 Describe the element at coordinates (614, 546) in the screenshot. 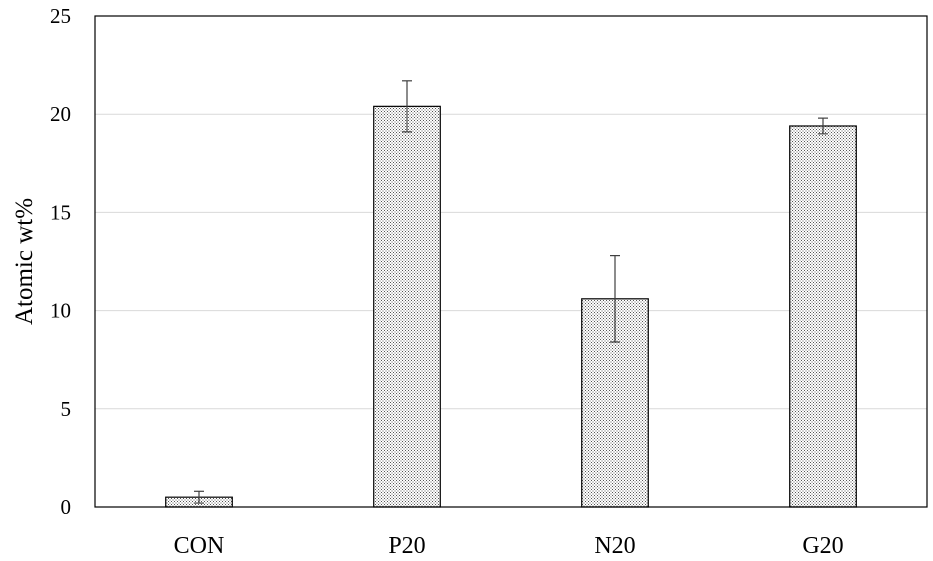

I see `x-category-label: N20` at that location.